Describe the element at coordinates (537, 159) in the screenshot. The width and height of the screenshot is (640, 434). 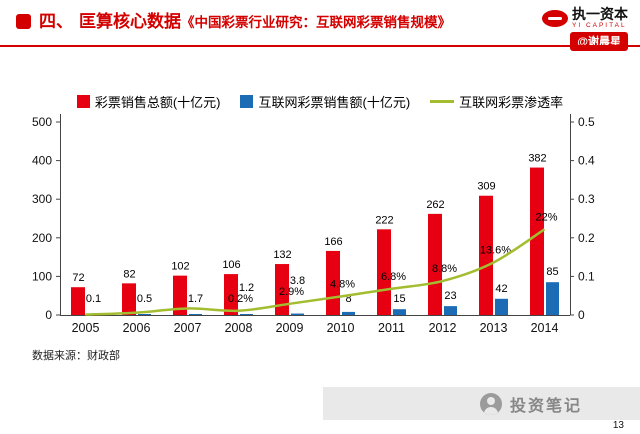
I see `total-sales-value-label: 382` at that location.